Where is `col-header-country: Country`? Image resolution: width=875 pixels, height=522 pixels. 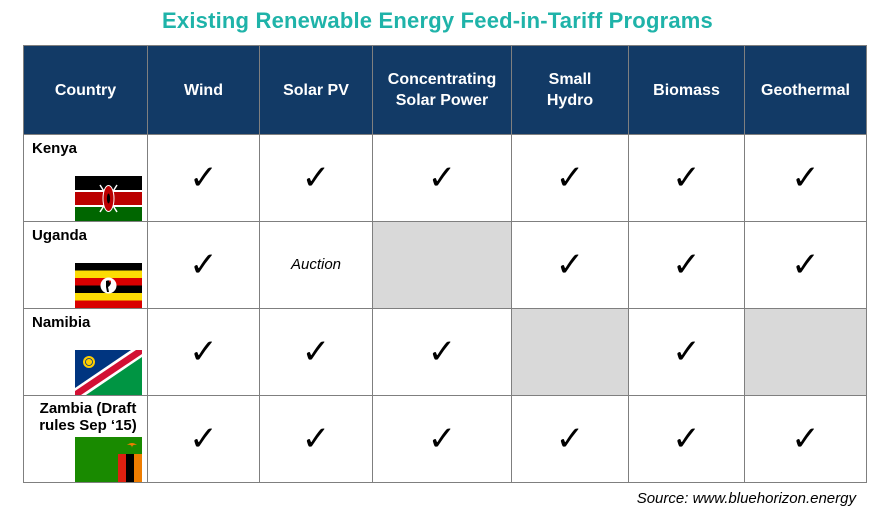 col-header-country: Country is located at coordinates (85, 90).